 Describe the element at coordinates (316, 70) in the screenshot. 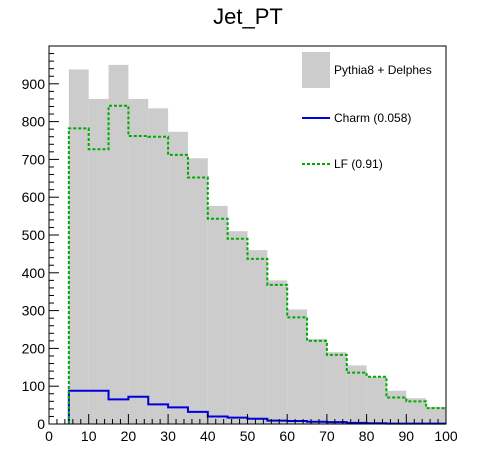

I see `legend-swatch-pythia` at that location.